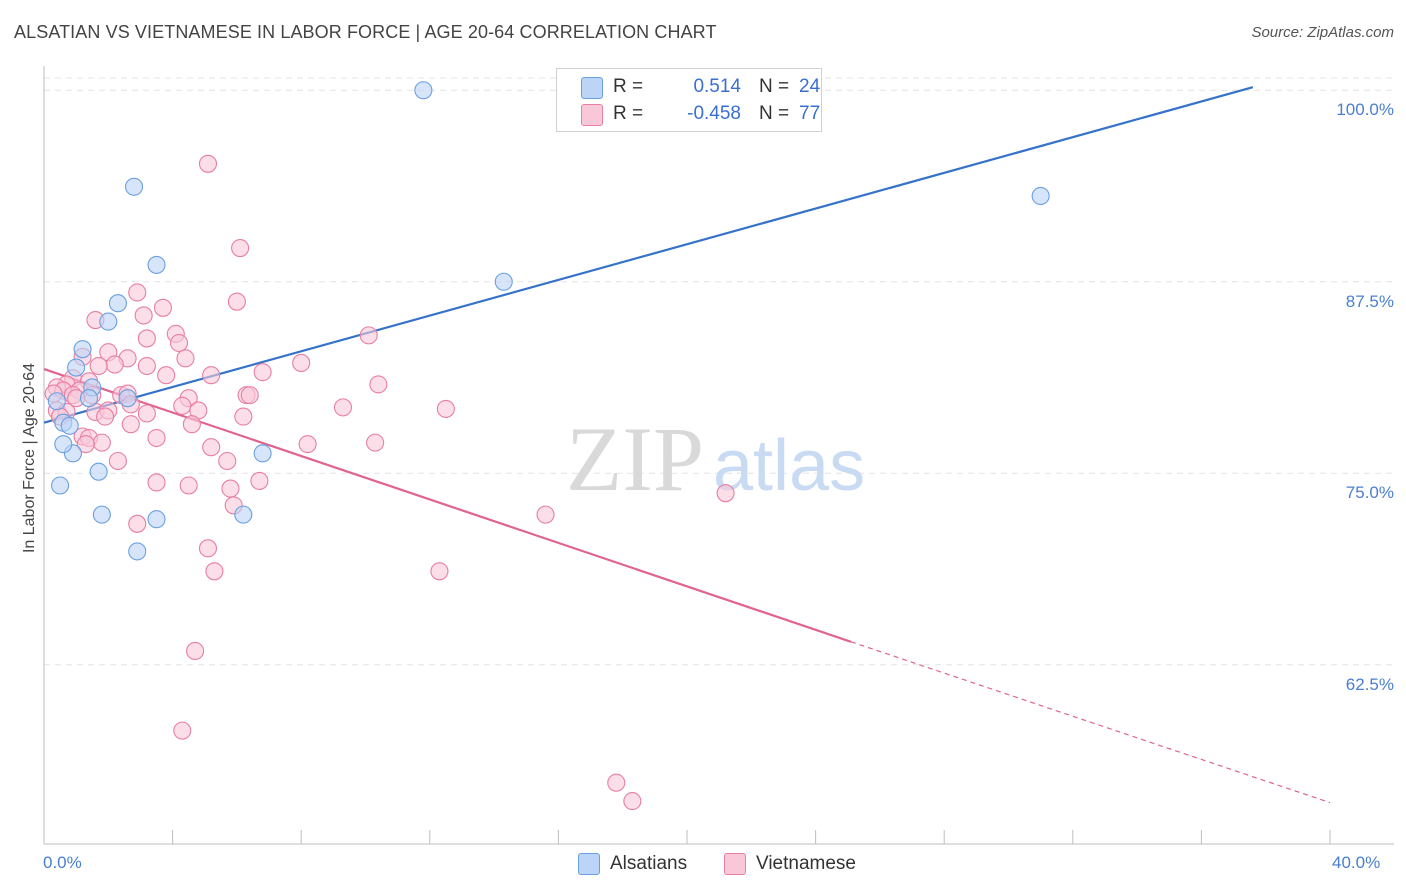  What do you see at coordinates (1356, 862) in the screenshot?
I see `x-tick-max: 40.0%` at bounding box center [1356, 862].